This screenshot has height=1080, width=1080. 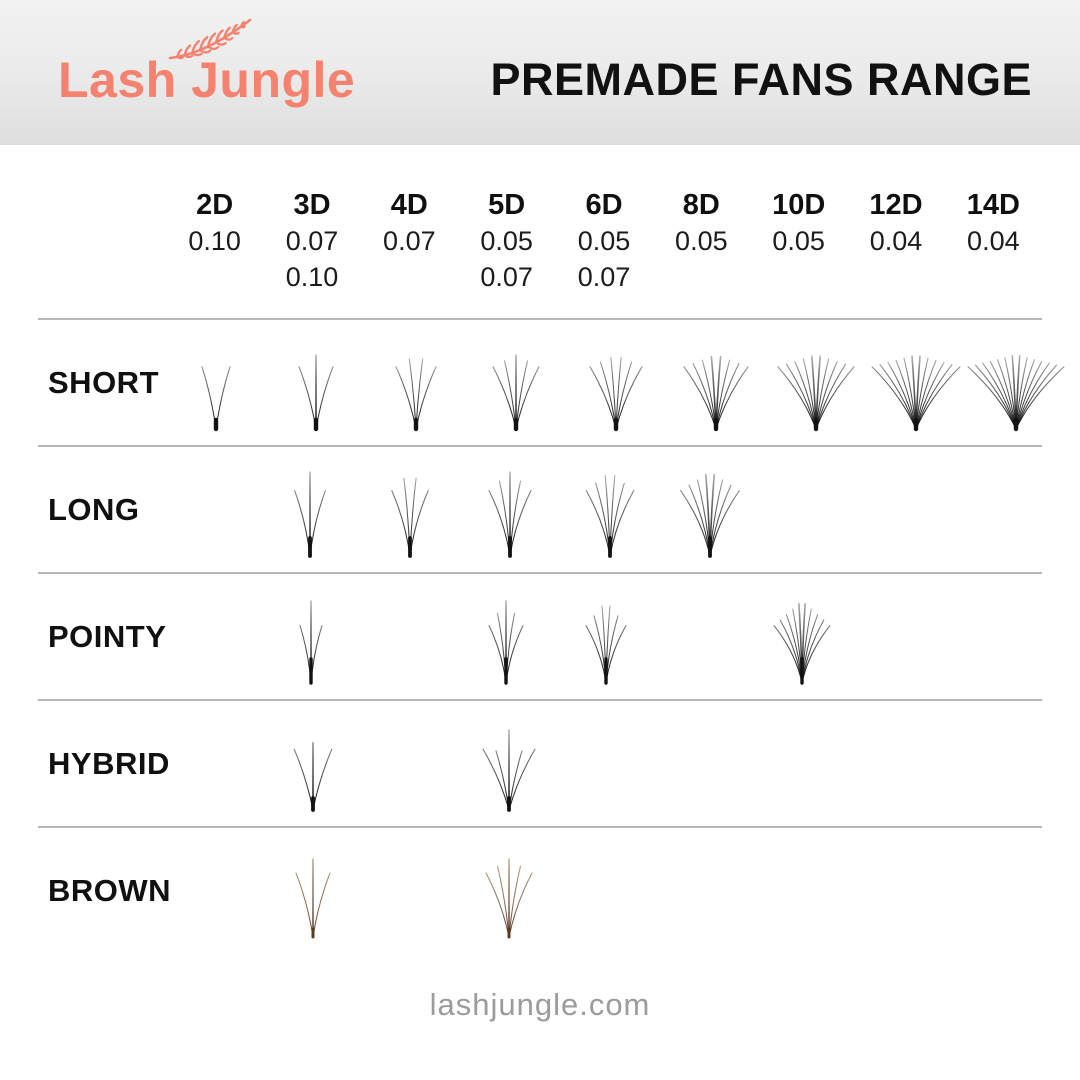 I want to click on column-header-10d: 10D 0.05, so click(x=798, y=252).